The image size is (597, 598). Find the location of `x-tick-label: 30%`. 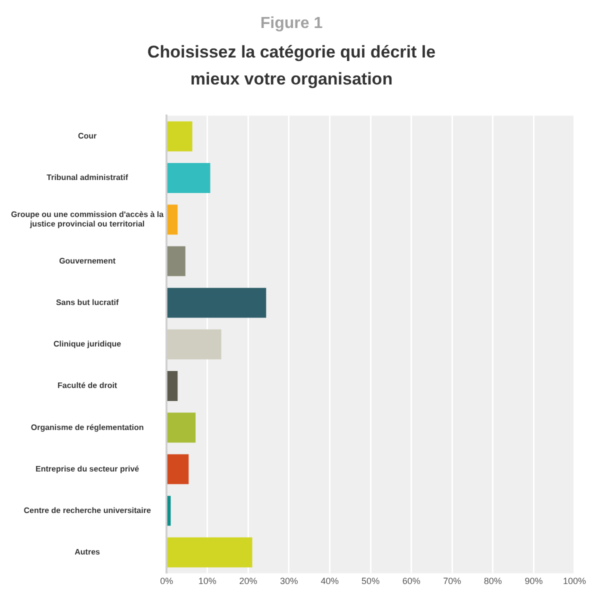

x-tick-label: 30% is located at coordinates (289, 581).